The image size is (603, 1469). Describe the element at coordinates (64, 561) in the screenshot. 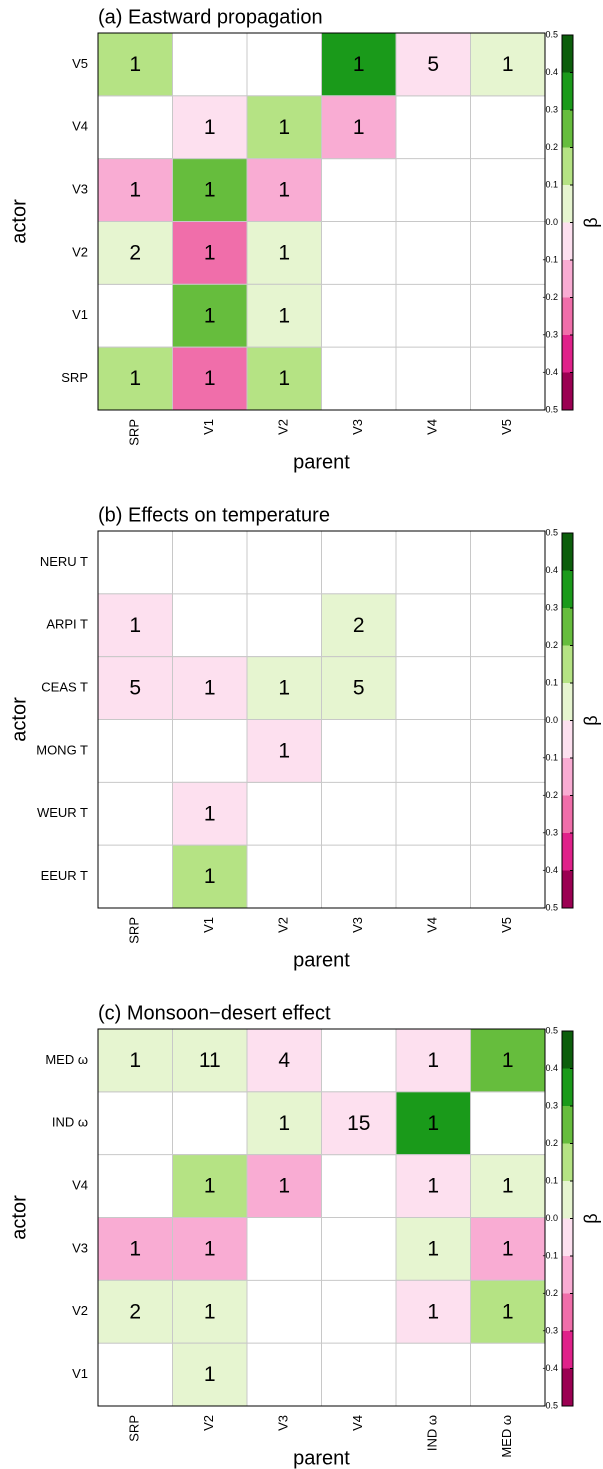

I see `y-tick-label: NERU T` at that location.